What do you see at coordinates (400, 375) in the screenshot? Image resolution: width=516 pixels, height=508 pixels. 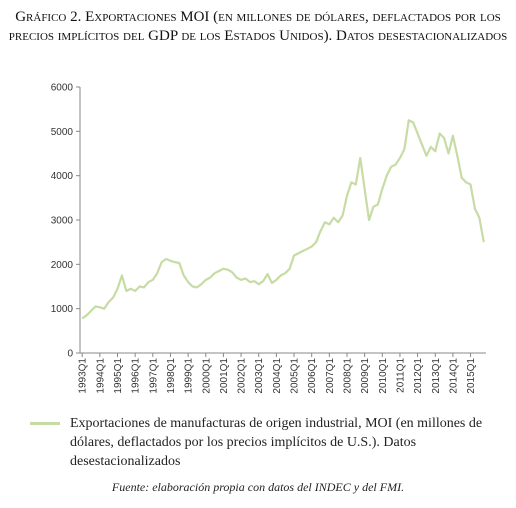 I see `x-tick-label: 2011Q1` at bounding box center [400, 375].